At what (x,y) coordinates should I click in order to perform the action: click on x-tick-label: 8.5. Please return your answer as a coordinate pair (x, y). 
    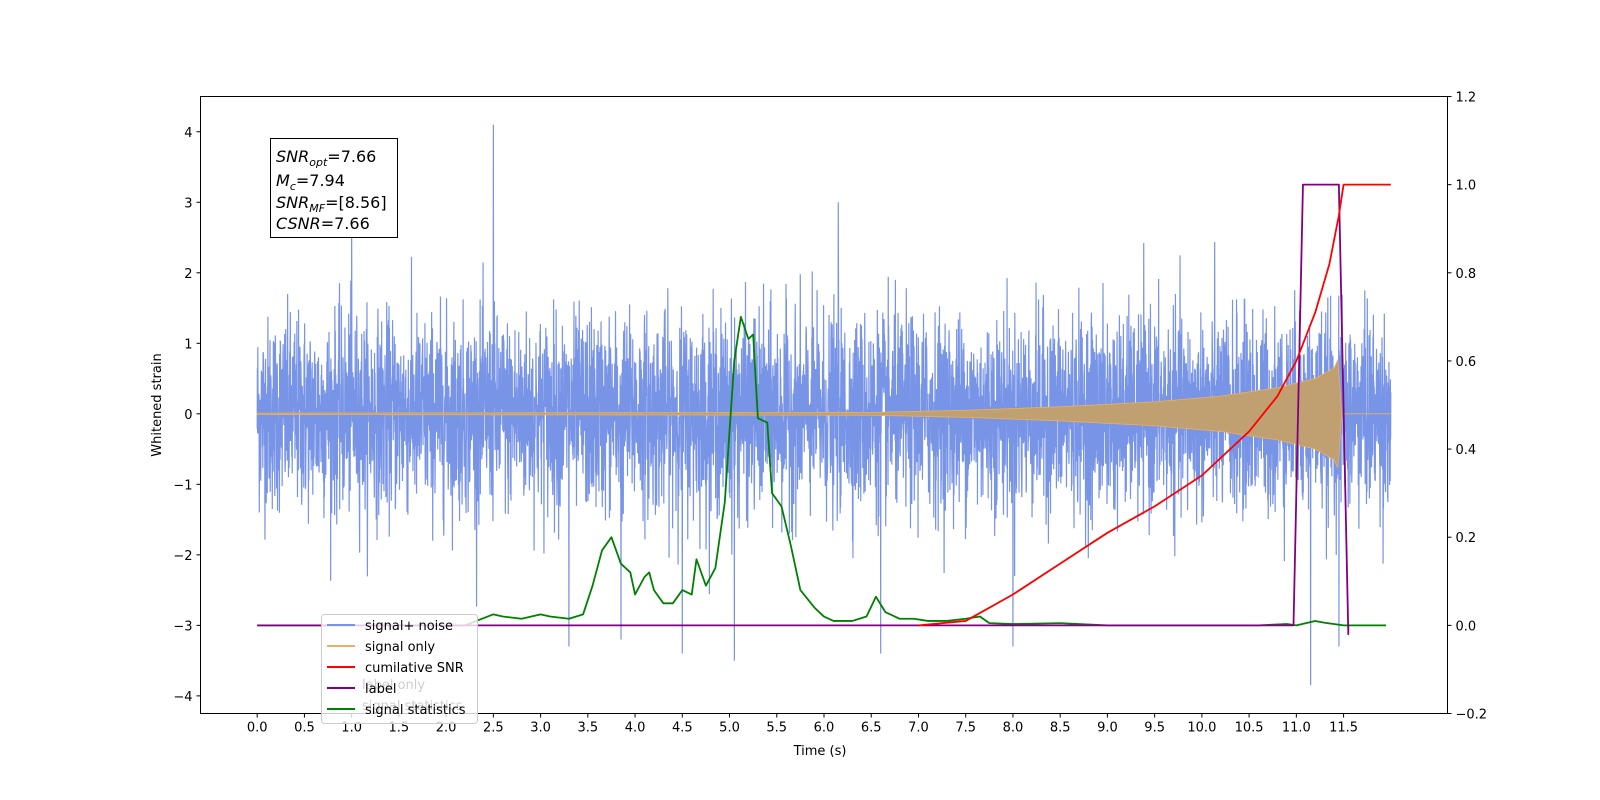
    Looking at the image, I should click on (1060, 728).